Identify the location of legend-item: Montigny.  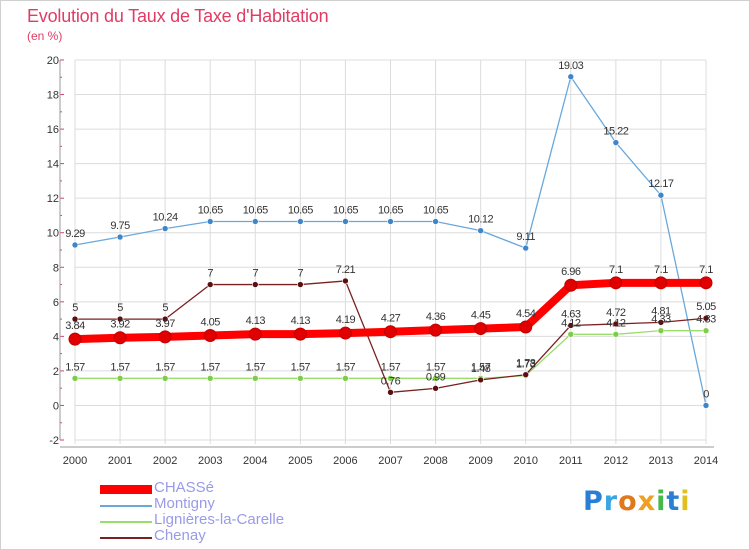
(230, 504).